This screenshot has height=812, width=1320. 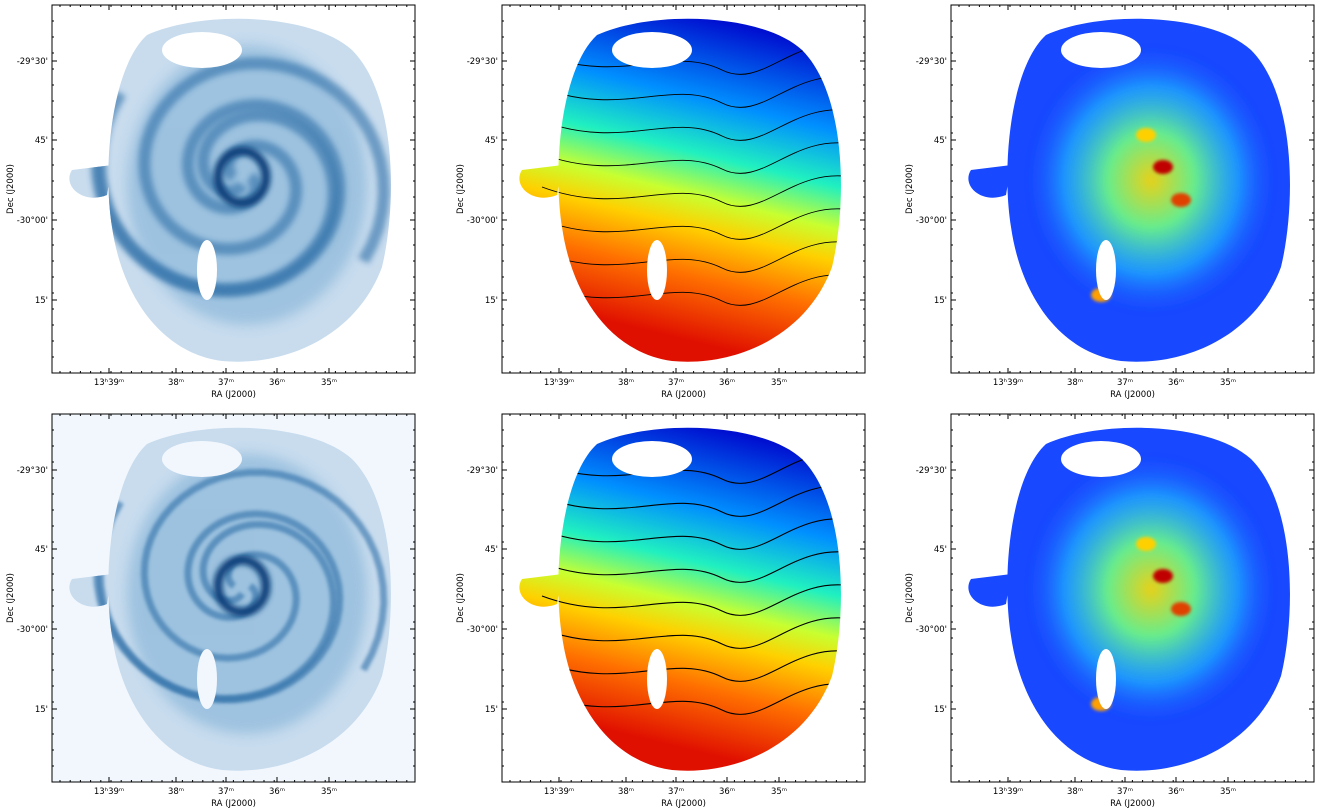 What do you see at coordinates (1151, 180) in the screenshot?
I see `dispersion` at bounding box center [1151, 180].